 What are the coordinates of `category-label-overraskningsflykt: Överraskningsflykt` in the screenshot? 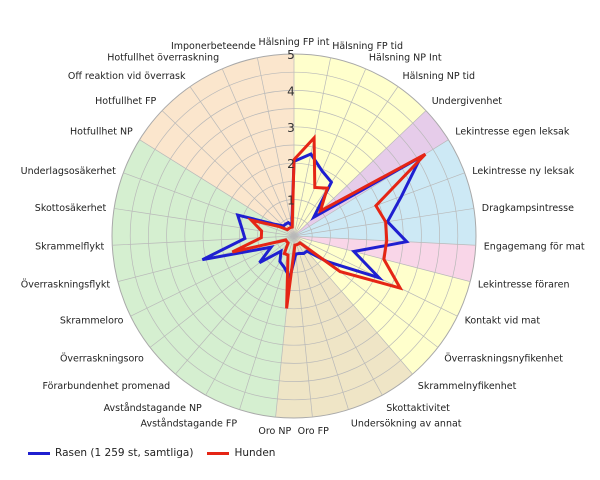 It's located at (66, 285).